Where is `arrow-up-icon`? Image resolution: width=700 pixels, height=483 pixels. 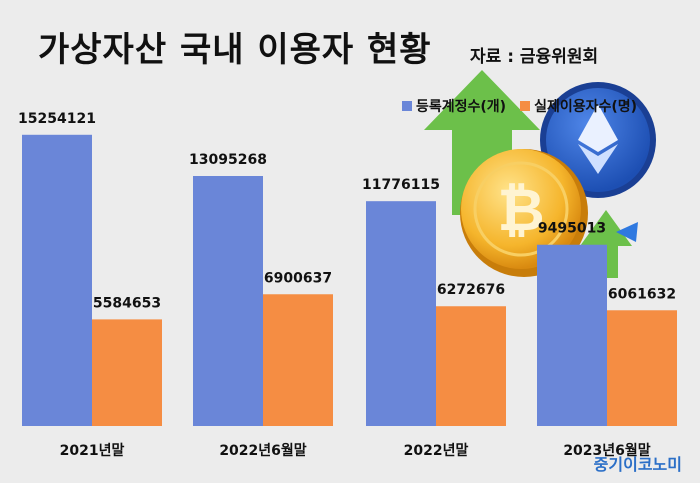
arrow-up-icon is located at coordinates (606, 244).